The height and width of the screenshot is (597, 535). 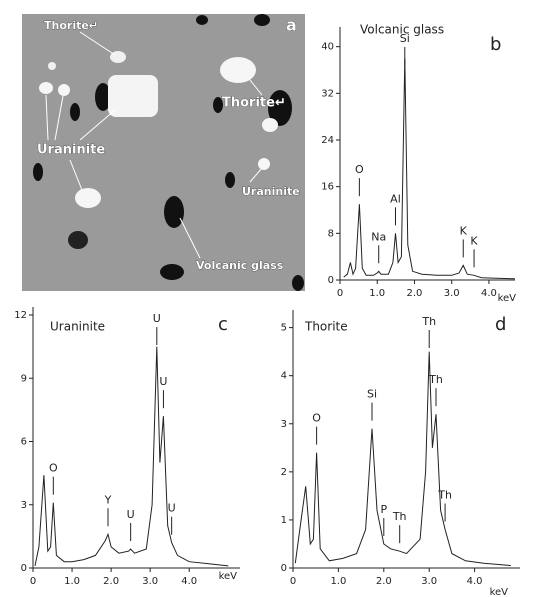 What do you see at coordinates (284, 472) in the screenshot?
I see `y-tick-label: 2` at bounding box center [284, 472].